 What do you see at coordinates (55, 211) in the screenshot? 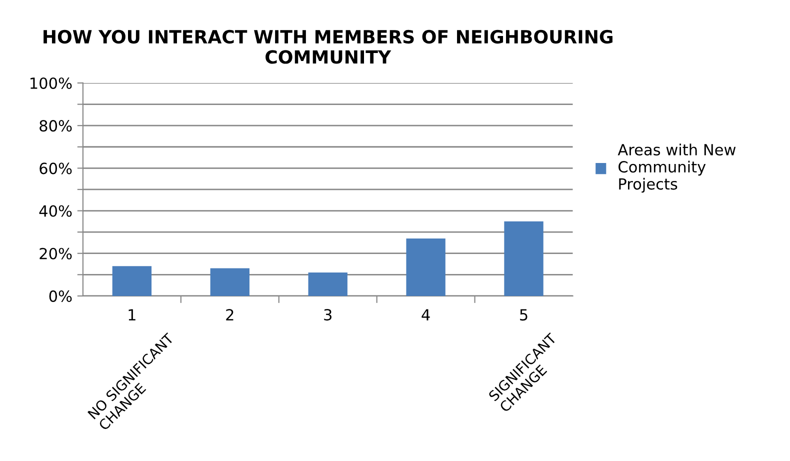
I see `y-tick-label: 40%` at bounding box center [55, 211].